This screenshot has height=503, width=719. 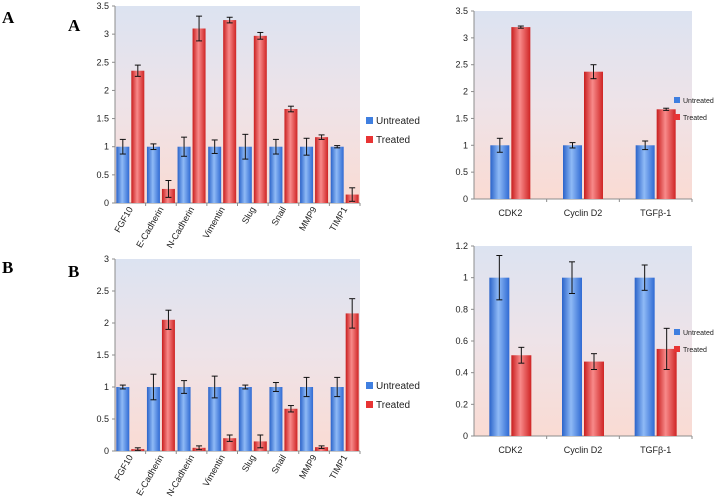 I want to click on bar-untreated-mmp9, so click(x=307, y=174).